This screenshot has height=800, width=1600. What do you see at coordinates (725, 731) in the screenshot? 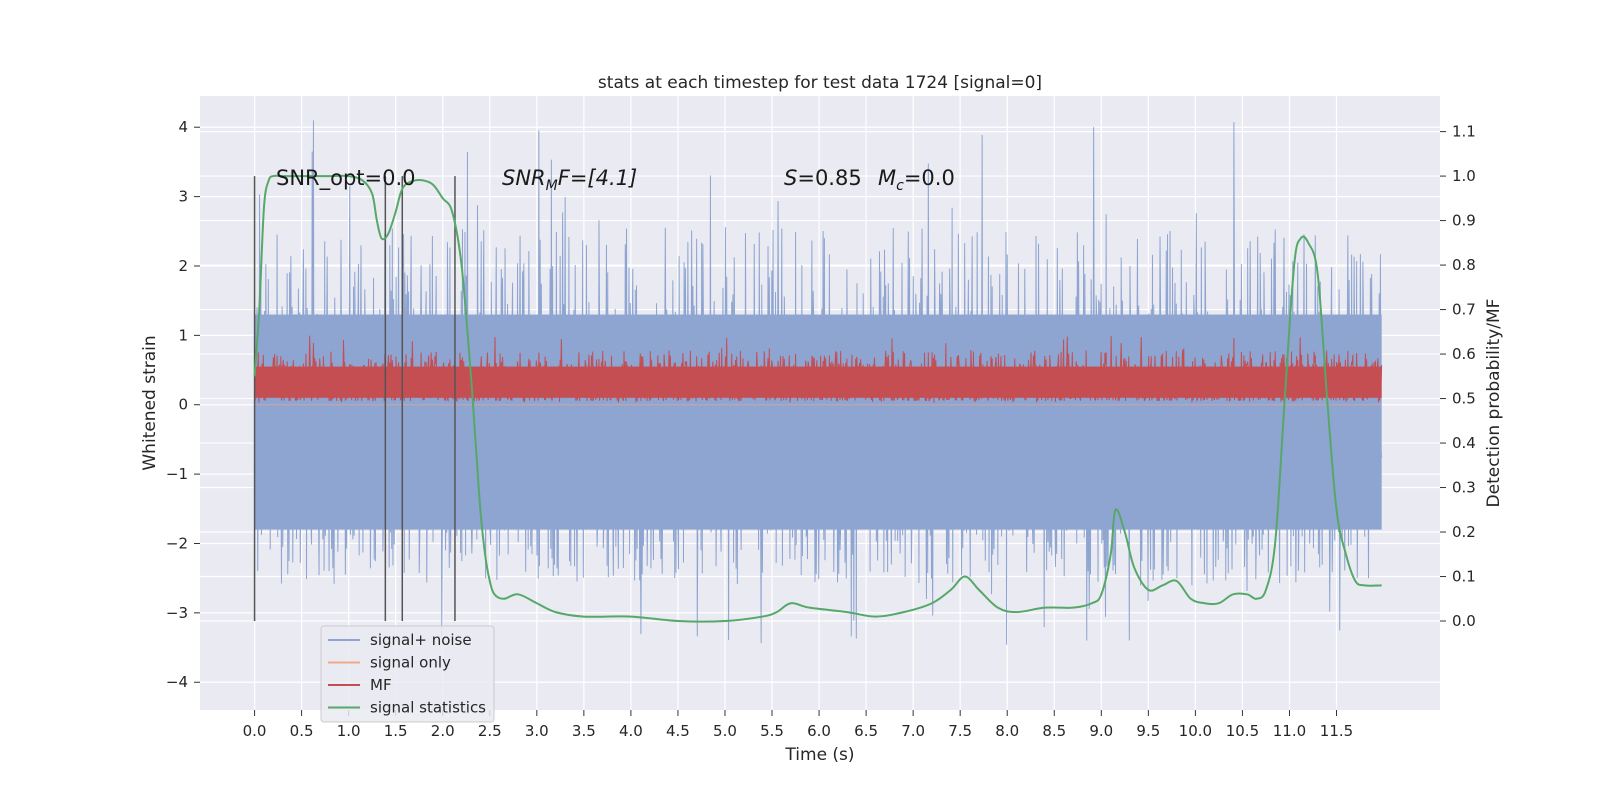
I see `x-tick-label: 5.0` at bounding box center [725, 731].